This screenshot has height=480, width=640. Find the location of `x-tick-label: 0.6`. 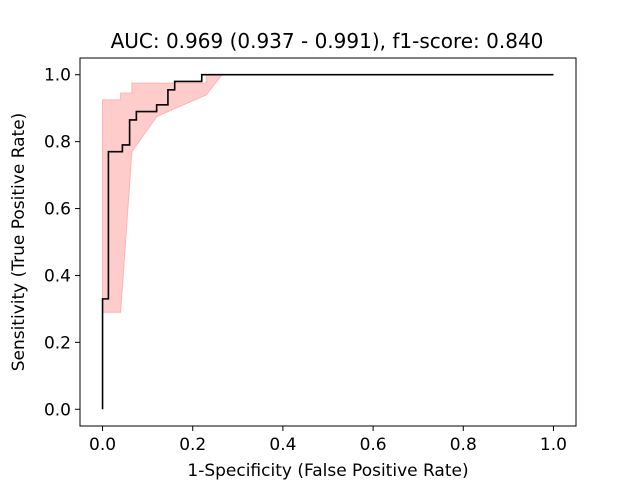

x-tick-label: 0.6 is located at coordinates (373, 445).